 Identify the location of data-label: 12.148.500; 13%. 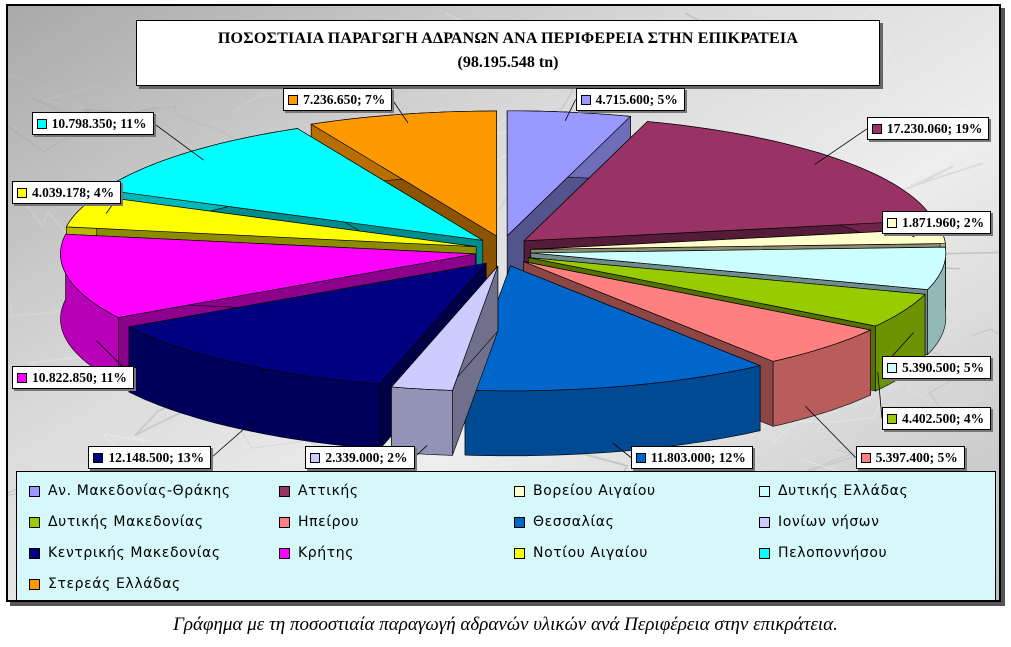
(150, 457).